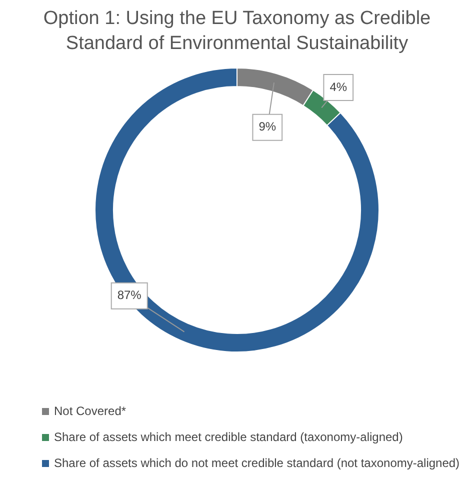 The image size is (474, 482). I want to click on data-label: 87%, so click(129, 295).